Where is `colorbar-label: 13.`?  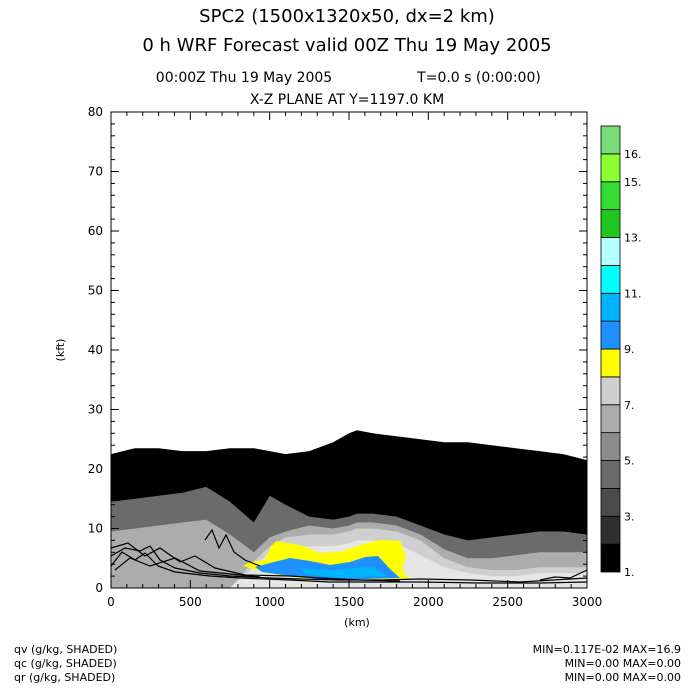 colorbar-label: 13. is located at coordinates (633, 238).